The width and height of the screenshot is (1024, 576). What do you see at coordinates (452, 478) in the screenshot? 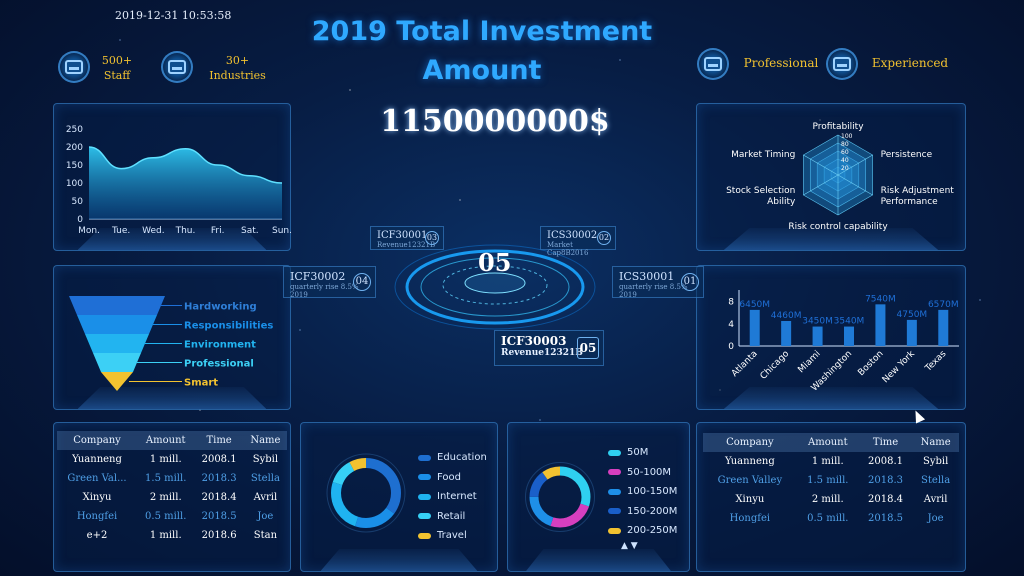
I see `legend-item: Food` at bounding box center [452, 478].